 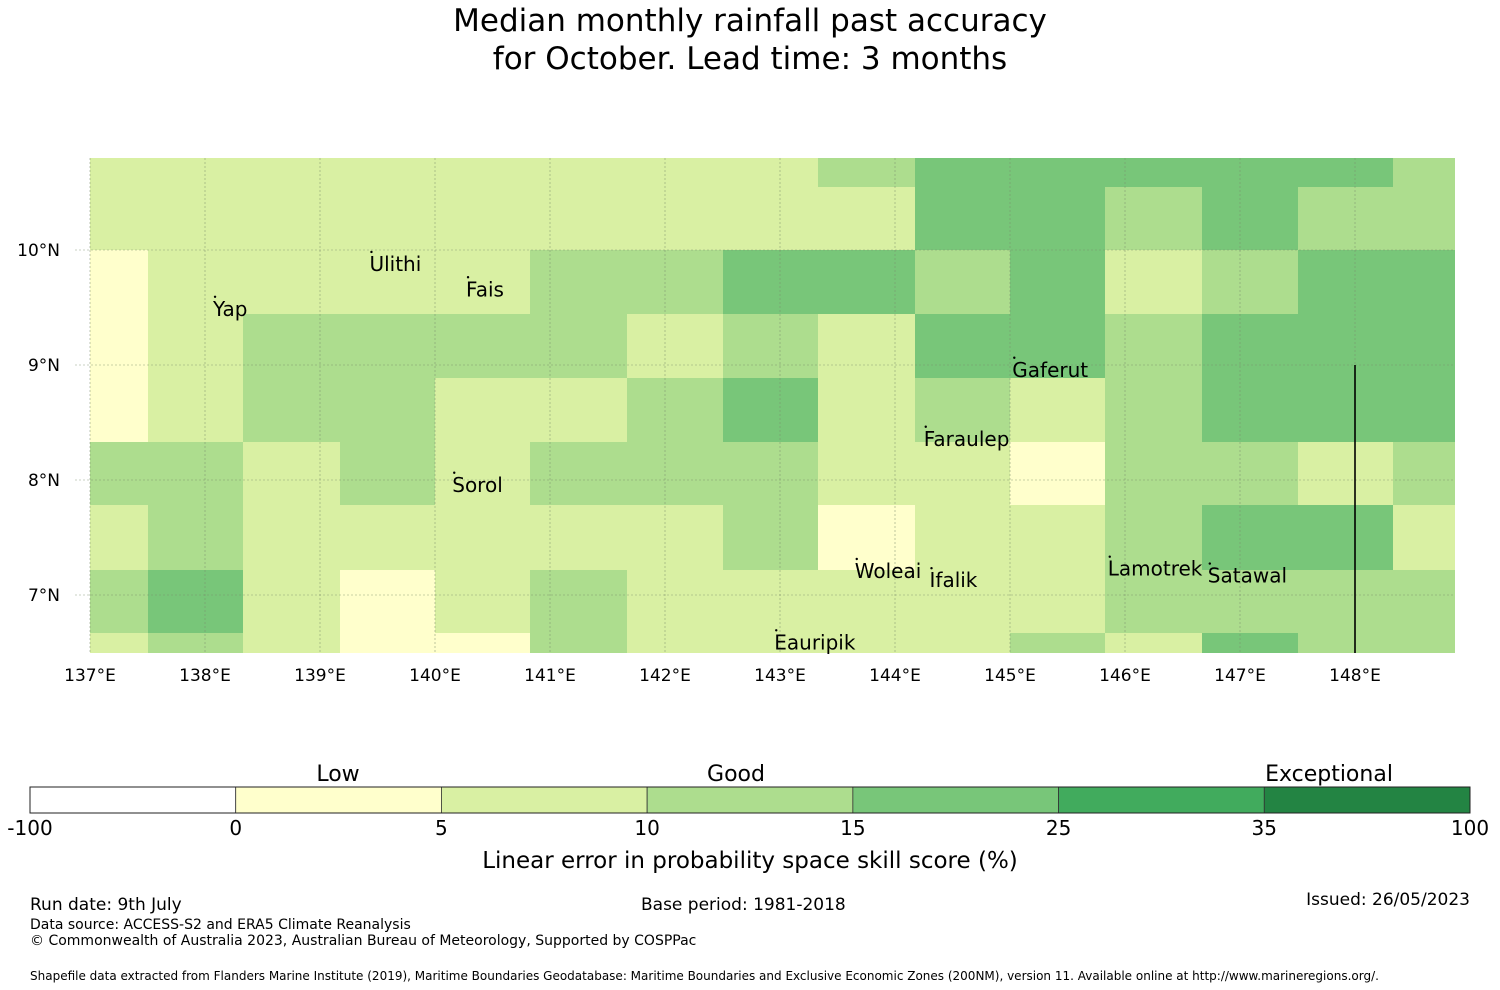 What do you see at coordinates (1388, 900) in the screenshot?
I see `issued-date: Issued: 26/05/2023` at bounding box center [1388, 900].